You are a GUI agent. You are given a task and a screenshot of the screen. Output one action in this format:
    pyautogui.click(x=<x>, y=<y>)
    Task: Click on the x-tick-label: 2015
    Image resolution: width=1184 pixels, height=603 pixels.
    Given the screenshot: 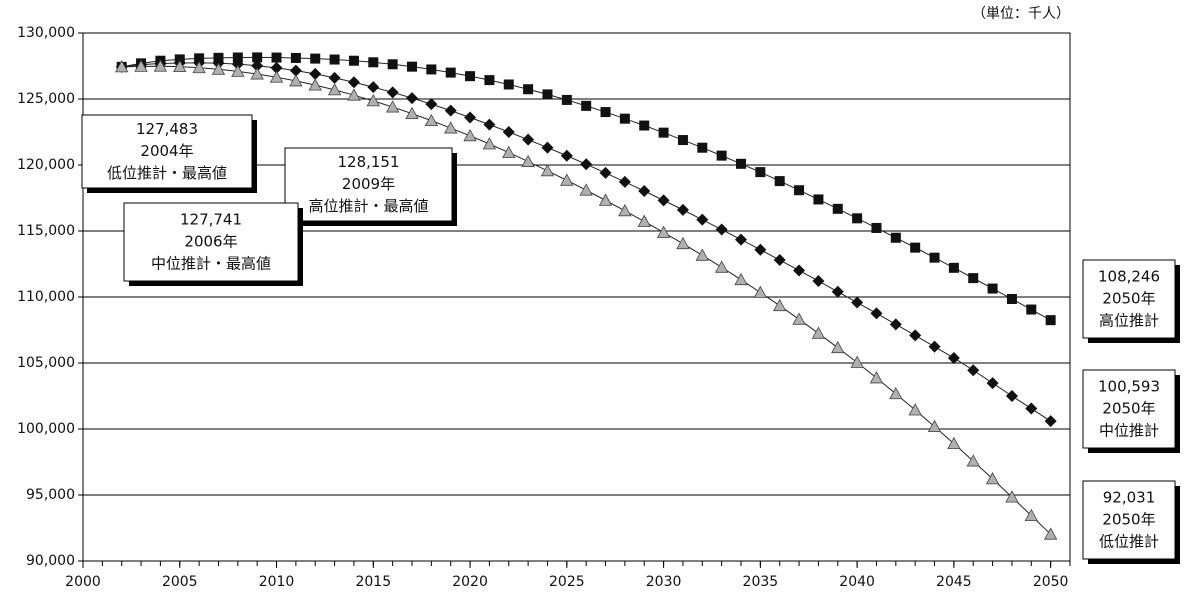 What is the action you would take?
    pyautogui.click(x=373, y=582)
    